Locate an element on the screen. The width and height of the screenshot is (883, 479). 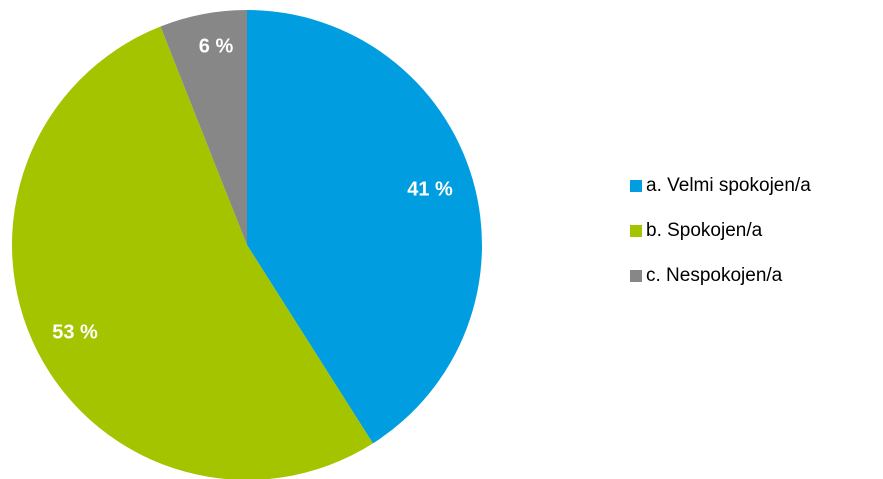
legend-label-1: a. Velmi spokojen/a is located at coordinates (728, 185).